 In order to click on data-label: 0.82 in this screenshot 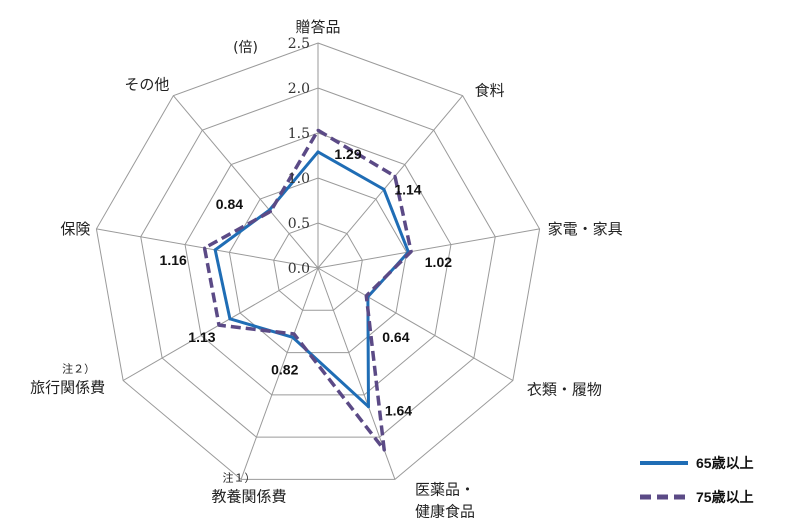, I will do `click(284, 369)`.